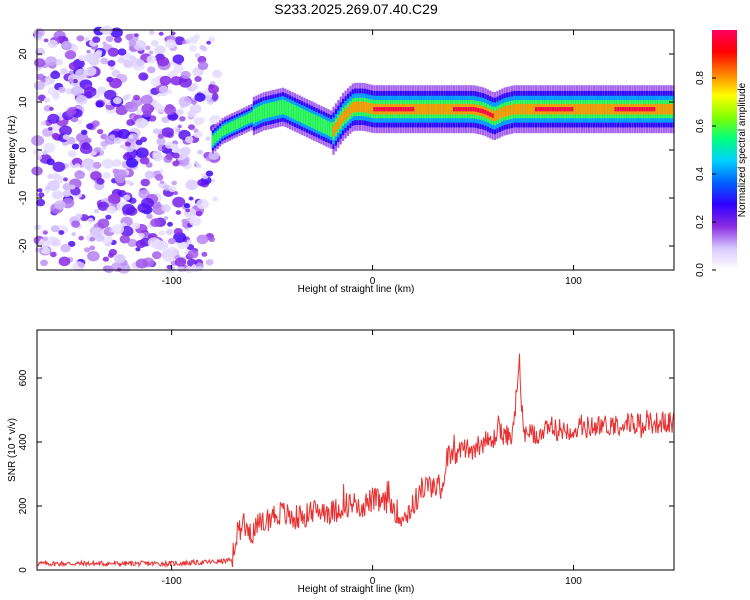 The image size is (750, 600). Describe the element at coordinates (700, 222) in the screenshot. I see `colorbar-tick-label: 0.2` at that location.